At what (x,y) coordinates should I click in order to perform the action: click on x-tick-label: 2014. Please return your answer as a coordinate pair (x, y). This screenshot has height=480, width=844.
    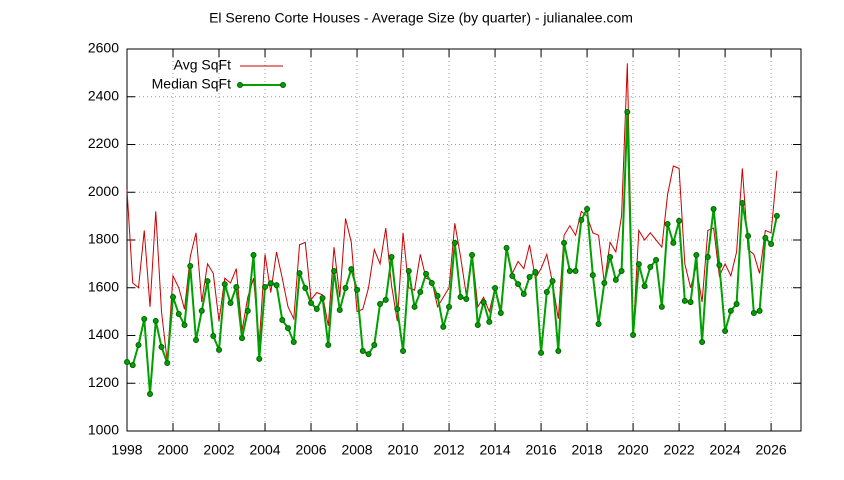
    Looking at the image, I should click on (494, 450).